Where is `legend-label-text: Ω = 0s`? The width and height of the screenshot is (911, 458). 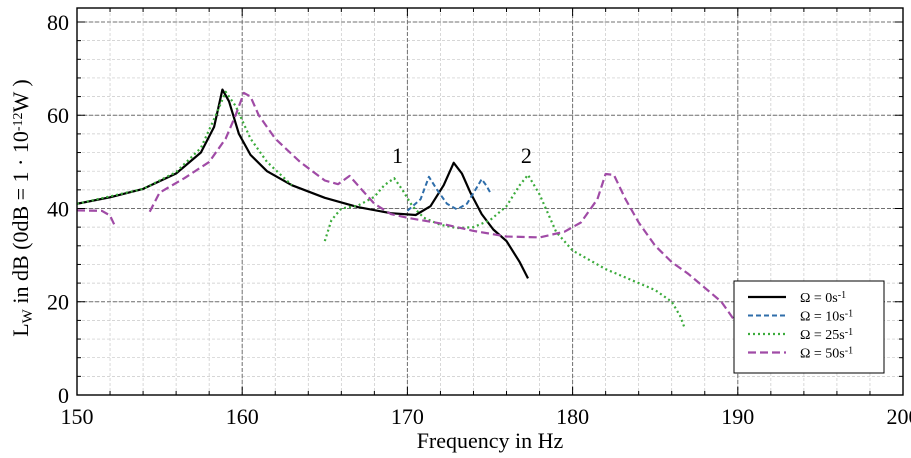 legend-label-text: Ω = 0s is located at coordinates (819, 298).